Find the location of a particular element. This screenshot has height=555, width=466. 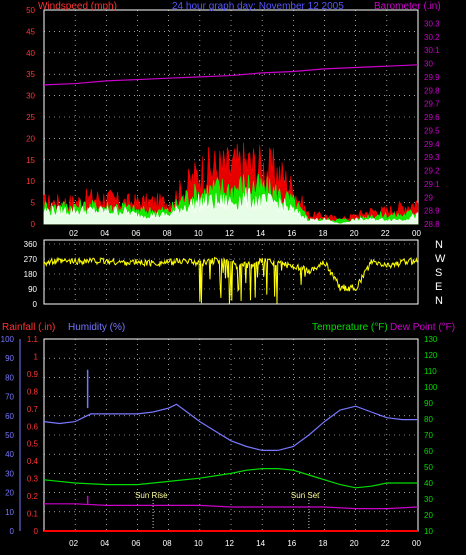

temperature-tick-label: 90 is located at coordinates (428, 403).